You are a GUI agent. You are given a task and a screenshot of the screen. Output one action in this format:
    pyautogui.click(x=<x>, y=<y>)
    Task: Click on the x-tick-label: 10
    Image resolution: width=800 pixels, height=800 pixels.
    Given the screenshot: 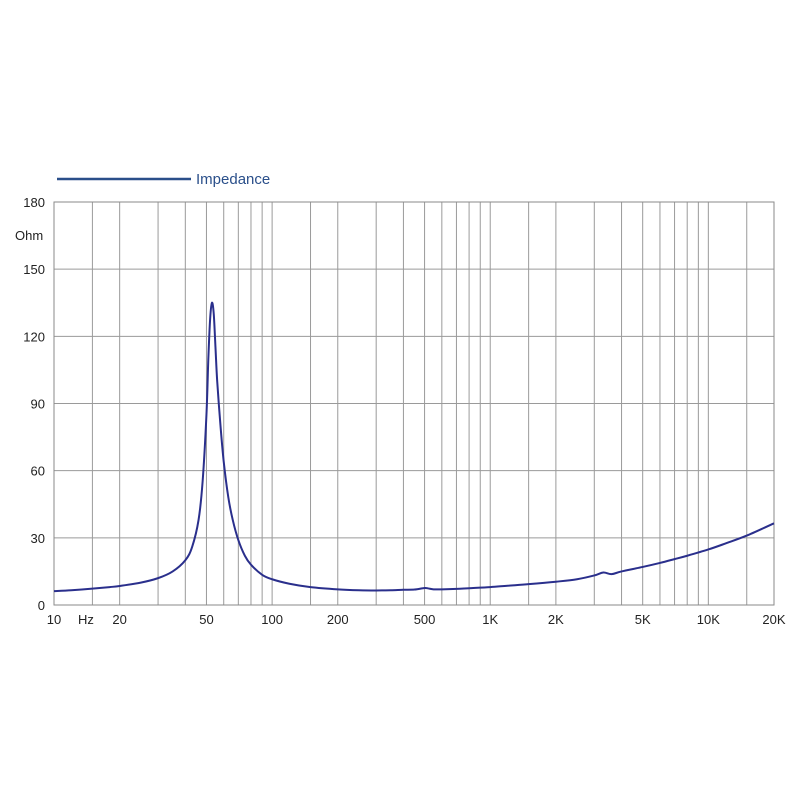 What is the action you would take?
    pyautogui.click(x=54, y=619)
    